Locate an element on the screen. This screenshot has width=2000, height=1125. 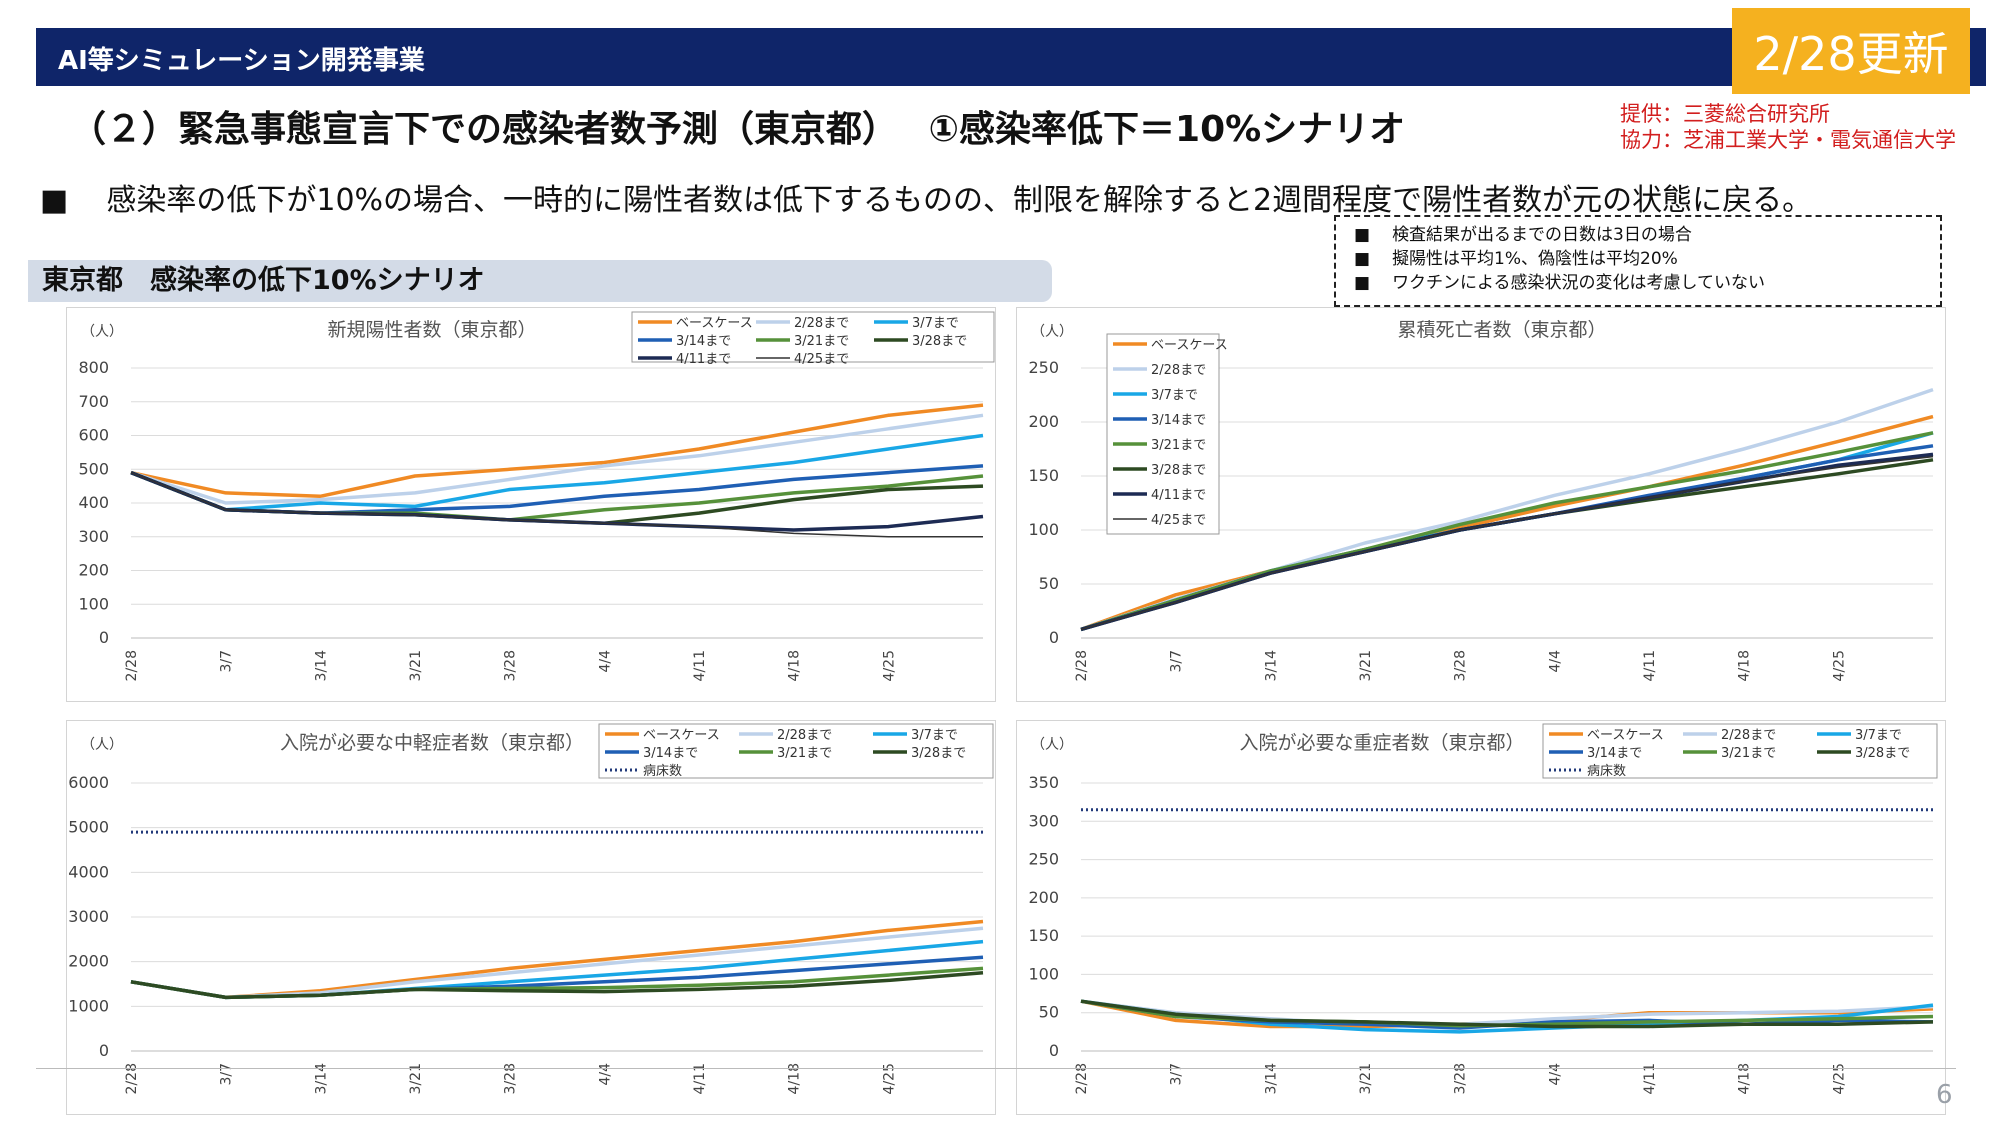
y-tick-label: 1000 is located at coordinates (88, 1005).